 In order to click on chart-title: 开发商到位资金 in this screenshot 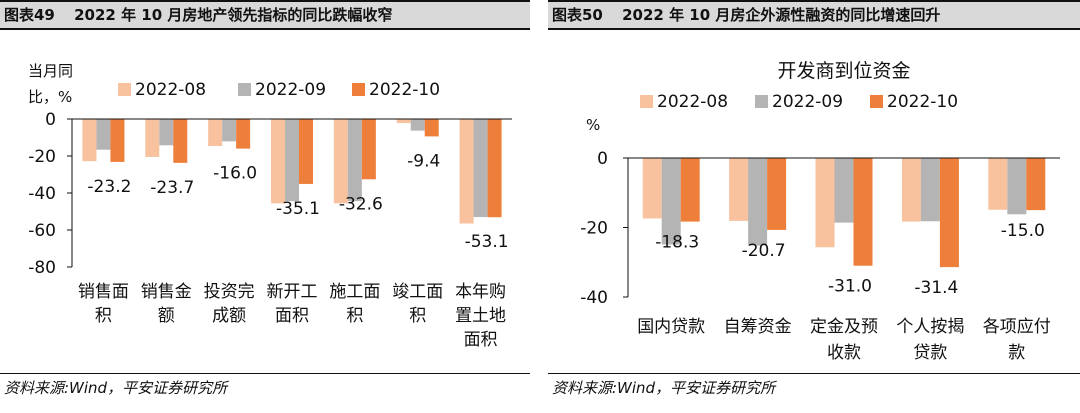, I will do `click(843, 71)`.